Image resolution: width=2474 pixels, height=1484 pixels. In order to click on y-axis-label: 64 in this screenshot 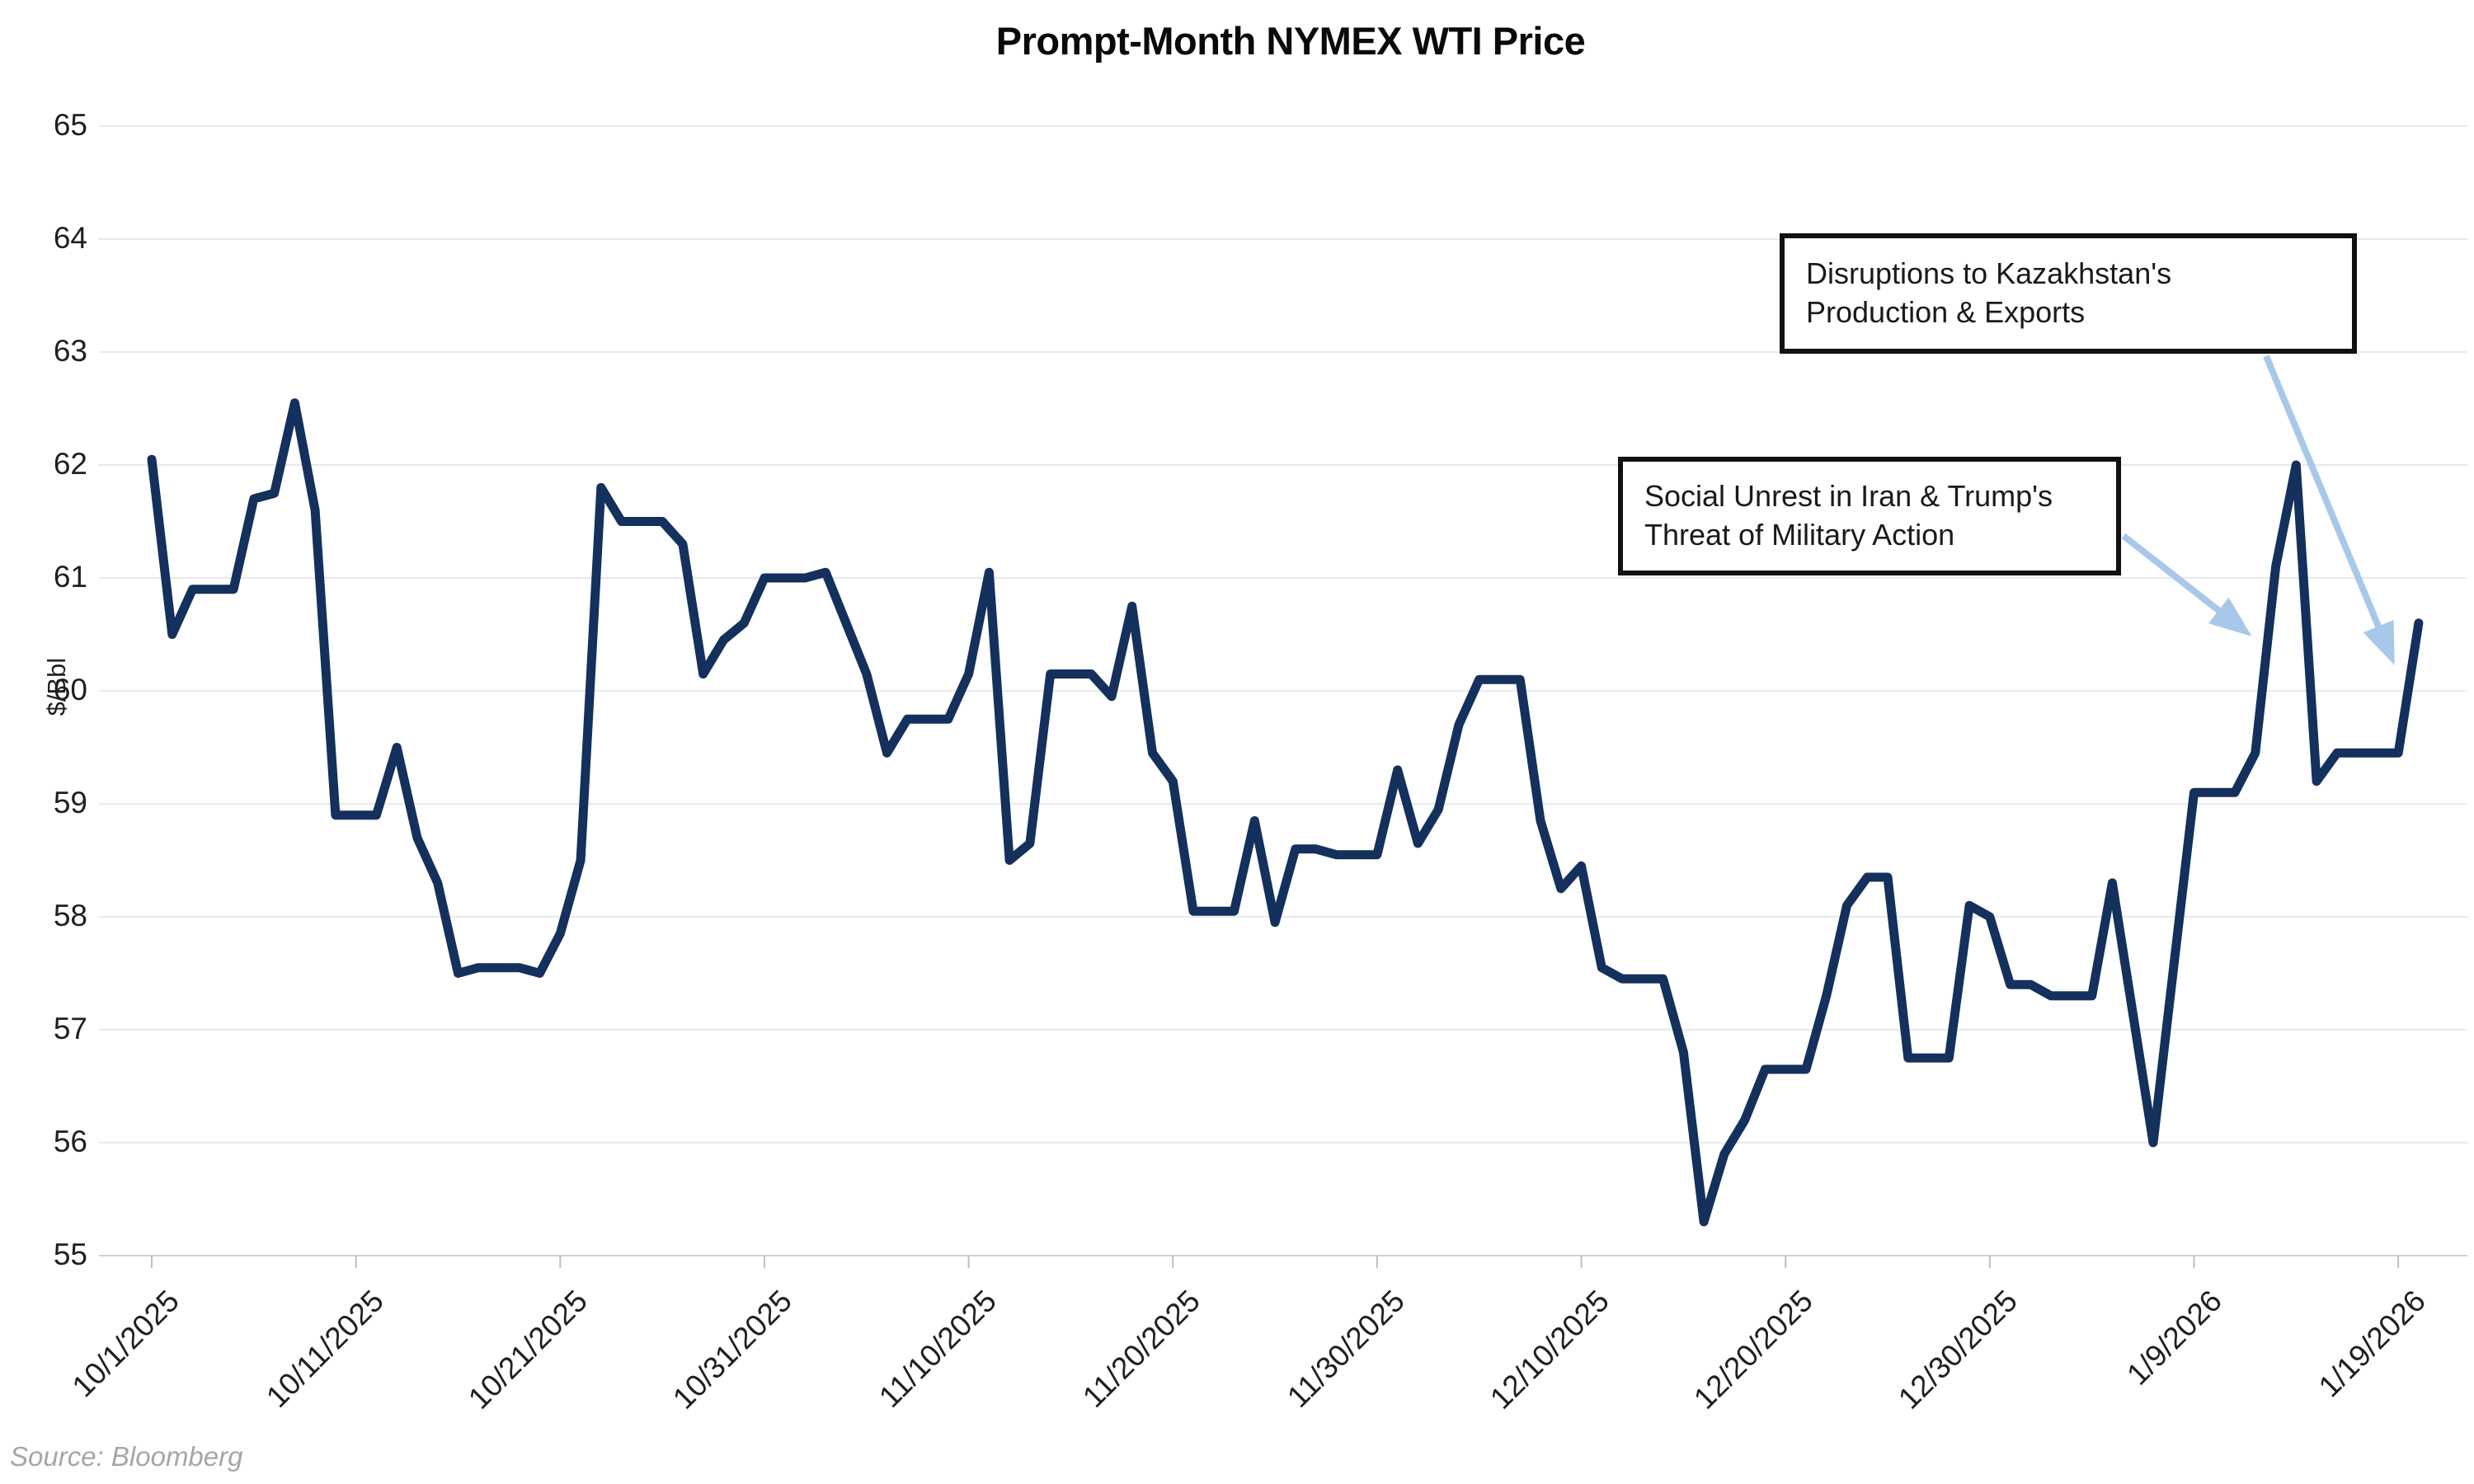, I will do `click(70, 238)`.